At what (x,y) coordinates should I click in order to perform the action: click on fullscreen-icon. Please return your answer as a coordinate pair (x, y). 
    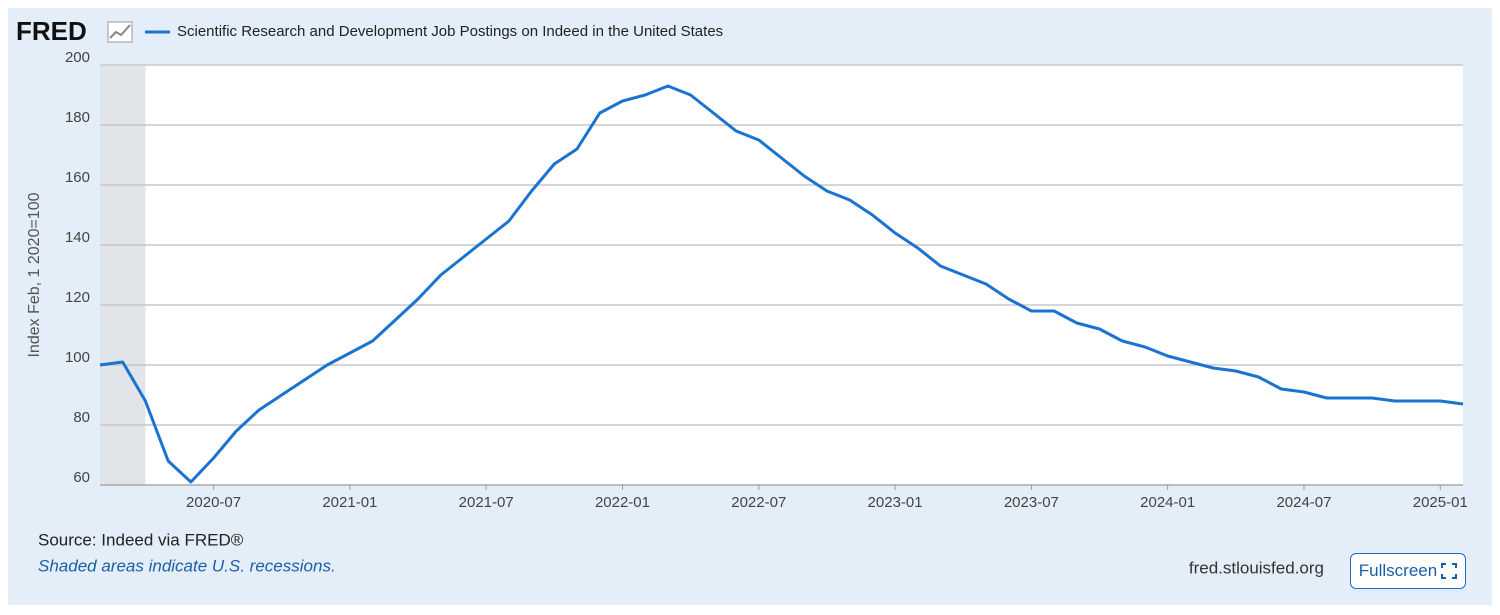
    Looking at the image, I should click on (1449, 571).